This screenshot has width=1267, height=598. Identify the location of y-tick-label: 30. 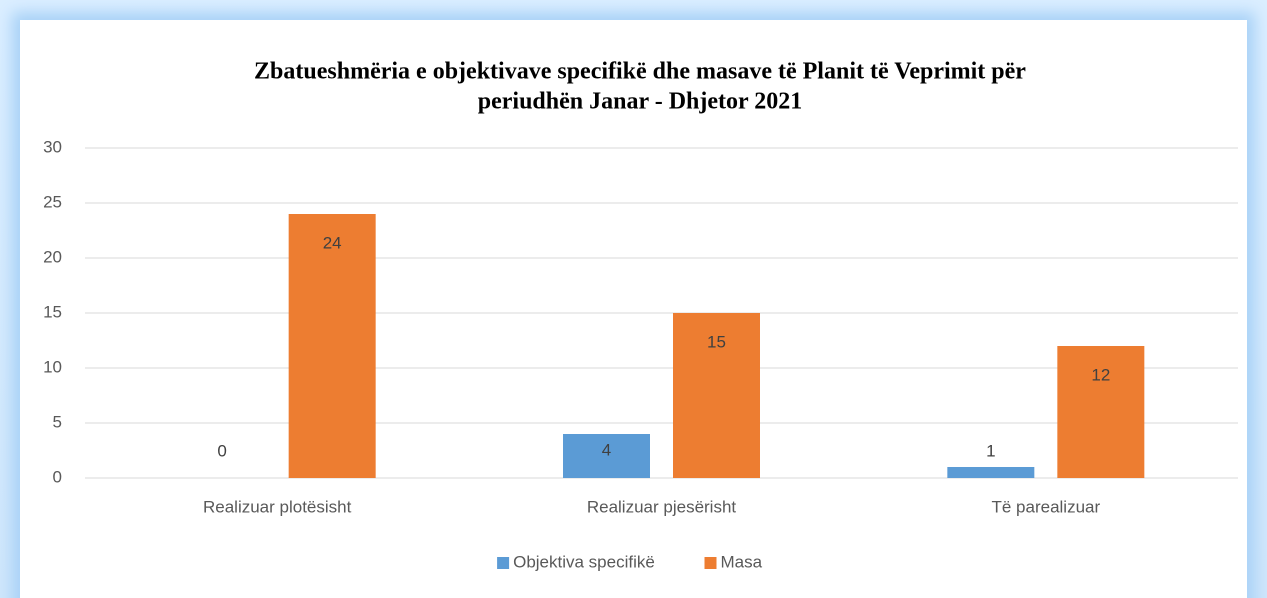
(52, 146).